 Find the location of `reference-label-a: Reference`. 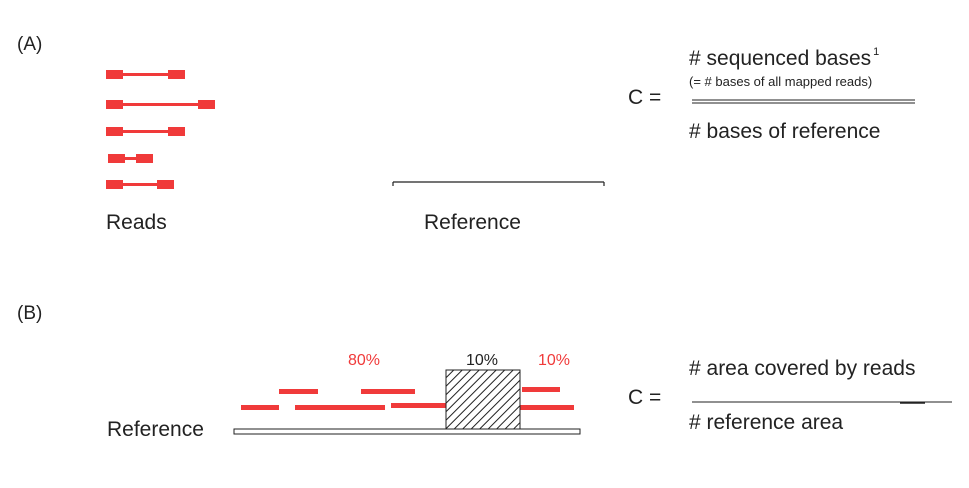

reference-label-a: Reference is located at coordinates (472, 222).